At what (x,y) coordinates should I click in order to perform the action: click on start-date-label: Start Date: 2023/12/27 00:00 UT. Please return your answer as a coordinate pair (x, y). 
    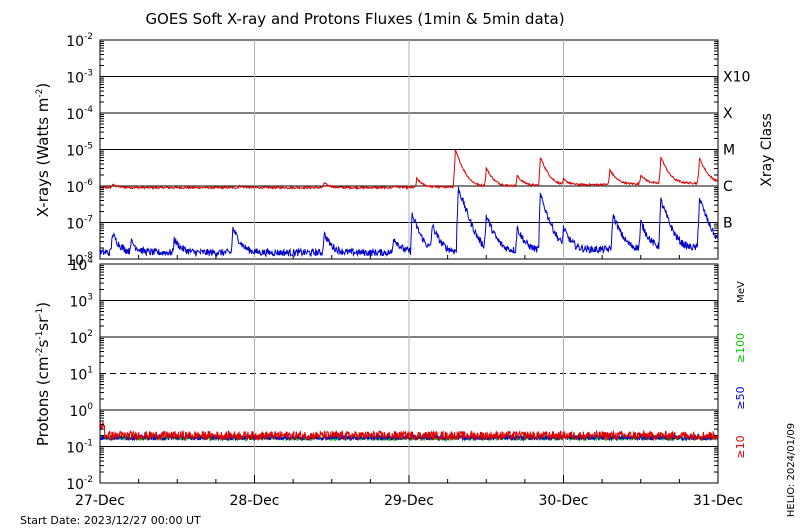
    Looking at the image, I should click on (110, 520).